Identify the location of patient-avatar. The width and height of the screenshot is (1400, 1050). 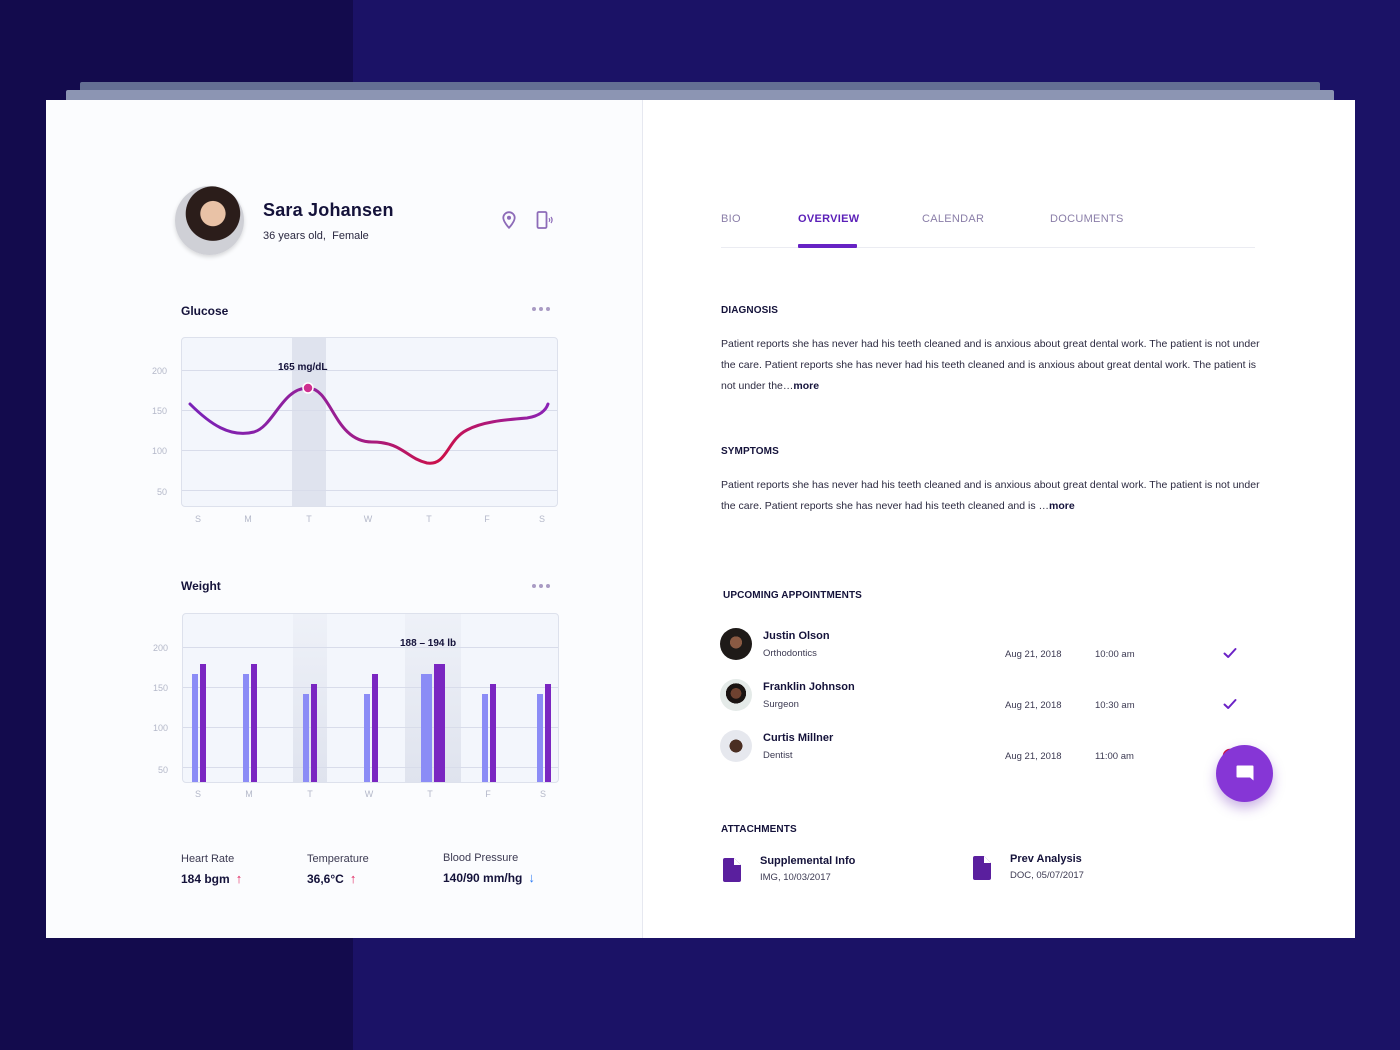
(209, 220).